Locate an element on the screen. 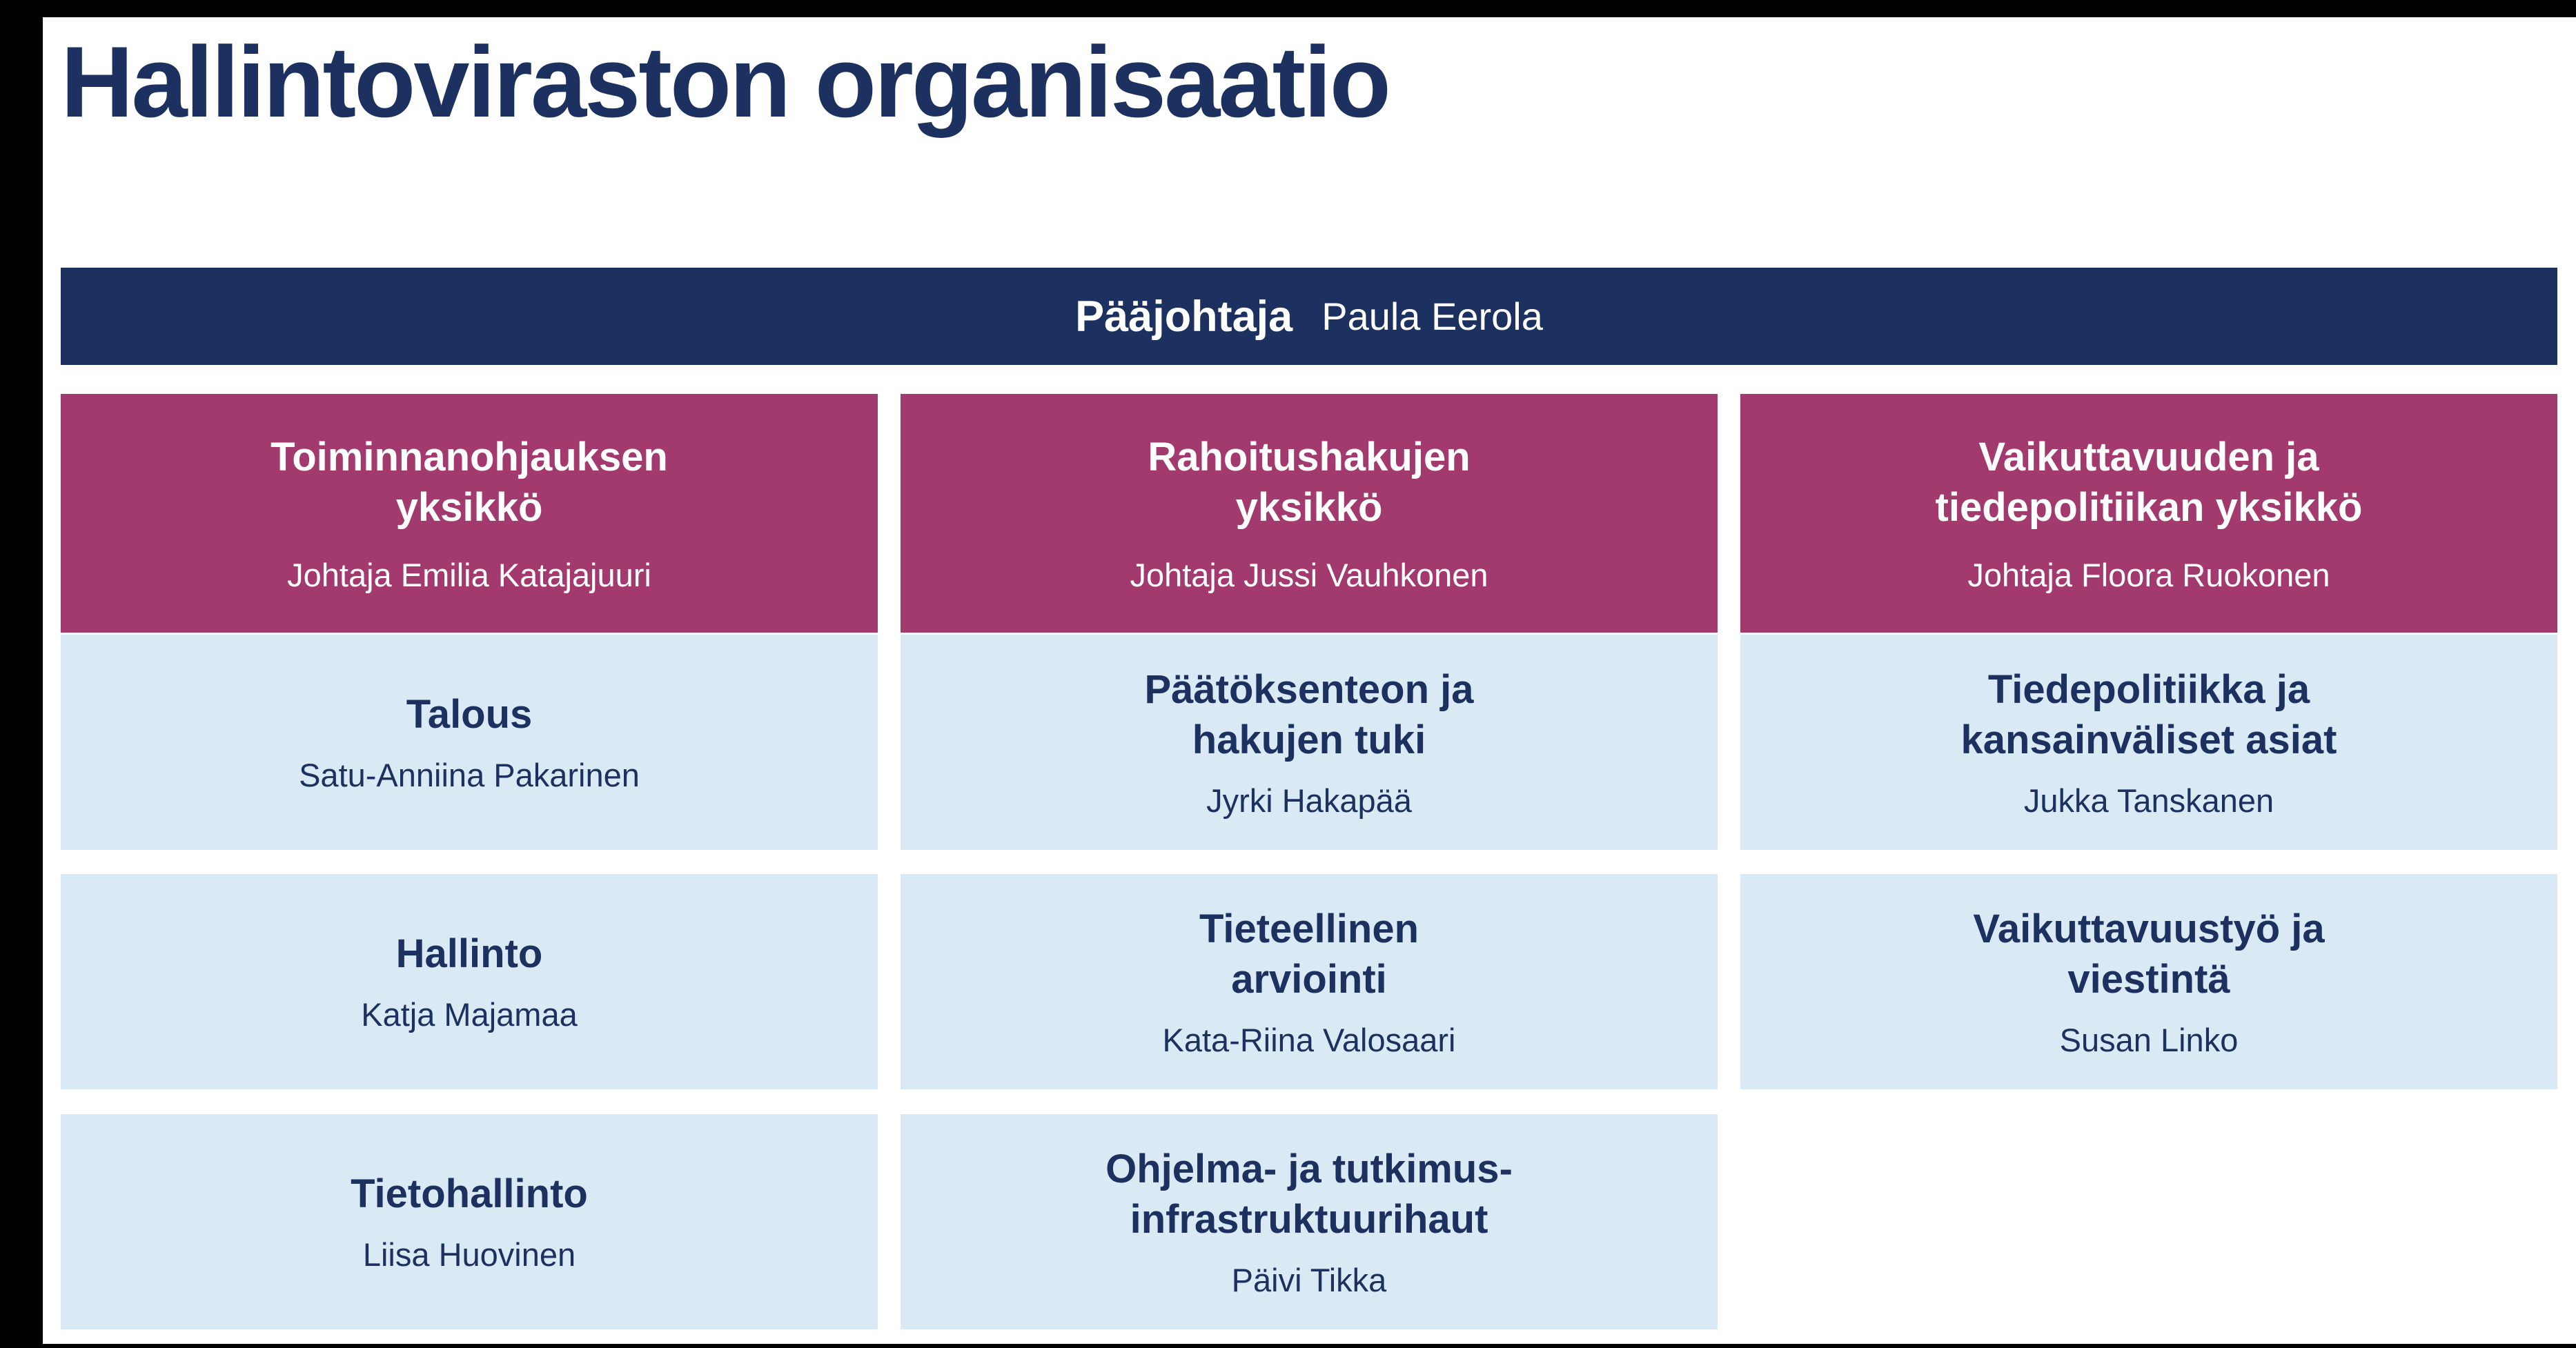 Image resolution: width=2576 pixels, height=1348 pixels. black-bottom-edge is located at coordinates (1288, 1346).